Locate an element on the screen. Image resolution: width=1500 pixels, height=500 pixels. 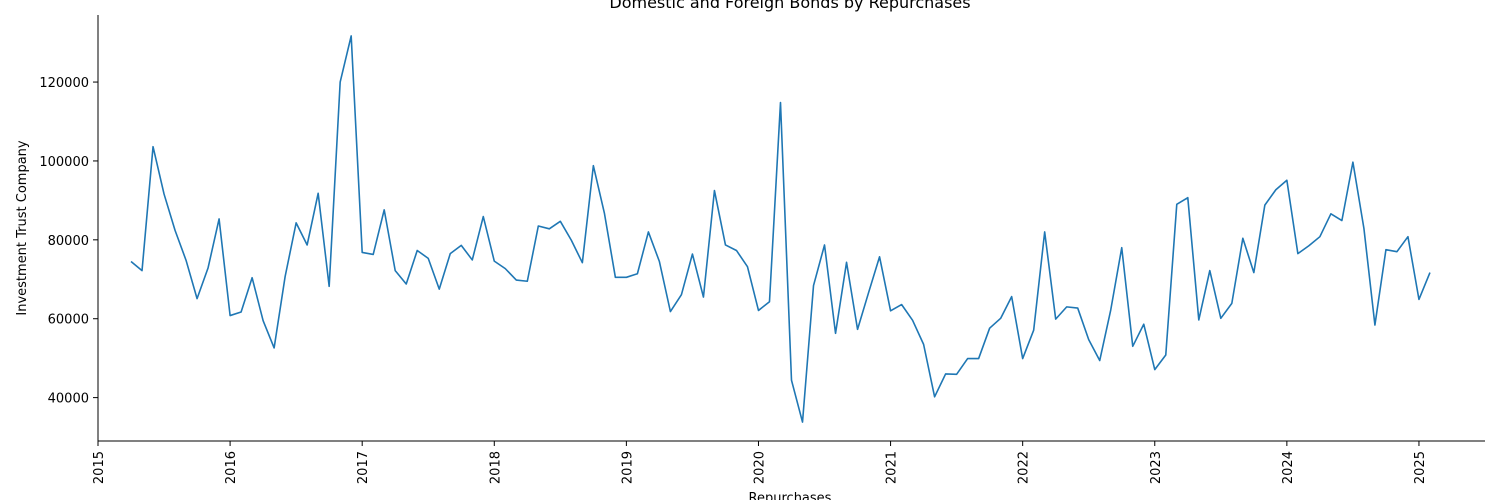
x-tick-label: 2023 is located at coordinates (1156, 467).